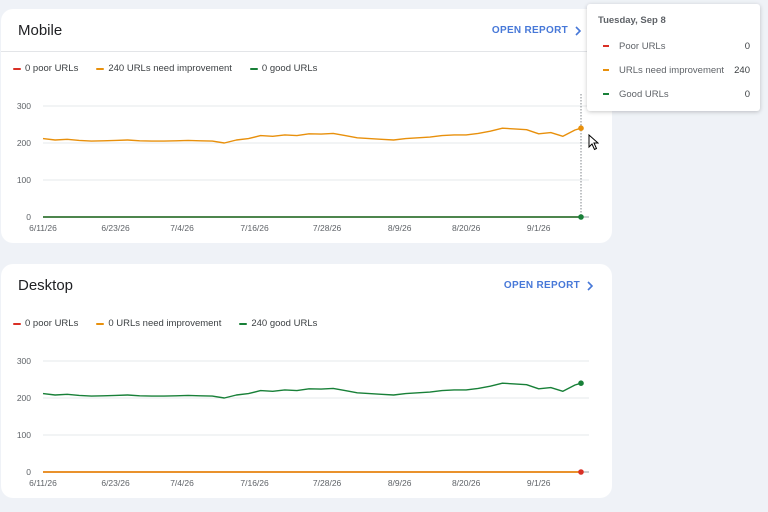 This screenshot has height=512, width=768. I want to click on legend-good: 240 good URLs, so click(278, 323).